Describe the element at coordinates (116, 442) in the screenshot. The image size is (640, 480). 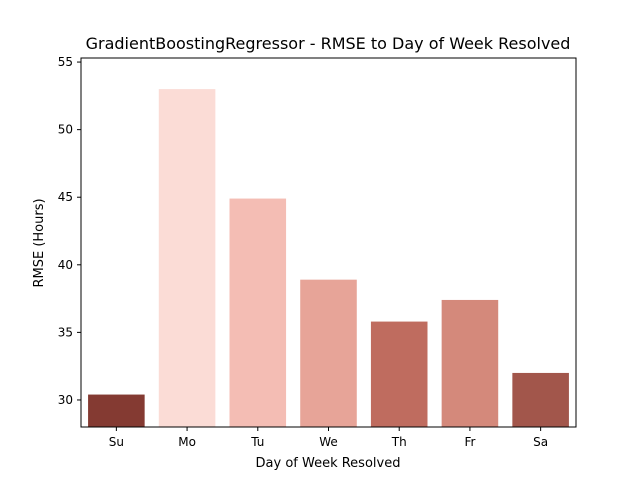
I see `x-tick-label-su: Su` at that location.